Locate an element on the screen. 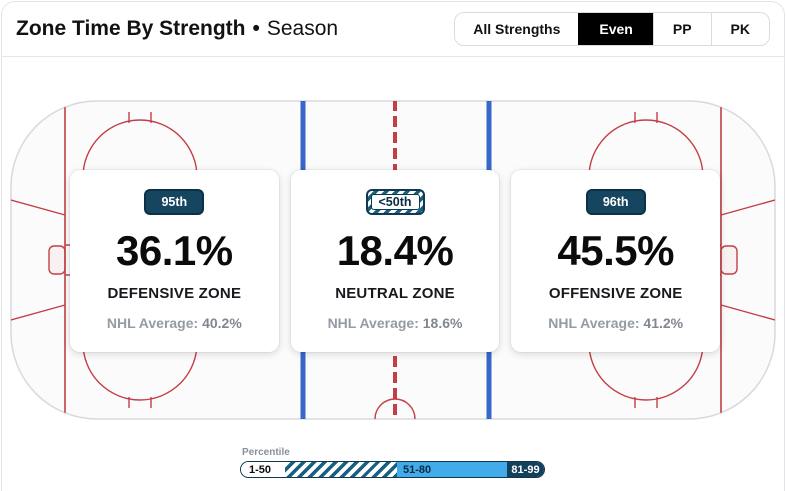 The image size is (786, 491). title-main: Zone Time By Strength is located at coordinates (131, 28).